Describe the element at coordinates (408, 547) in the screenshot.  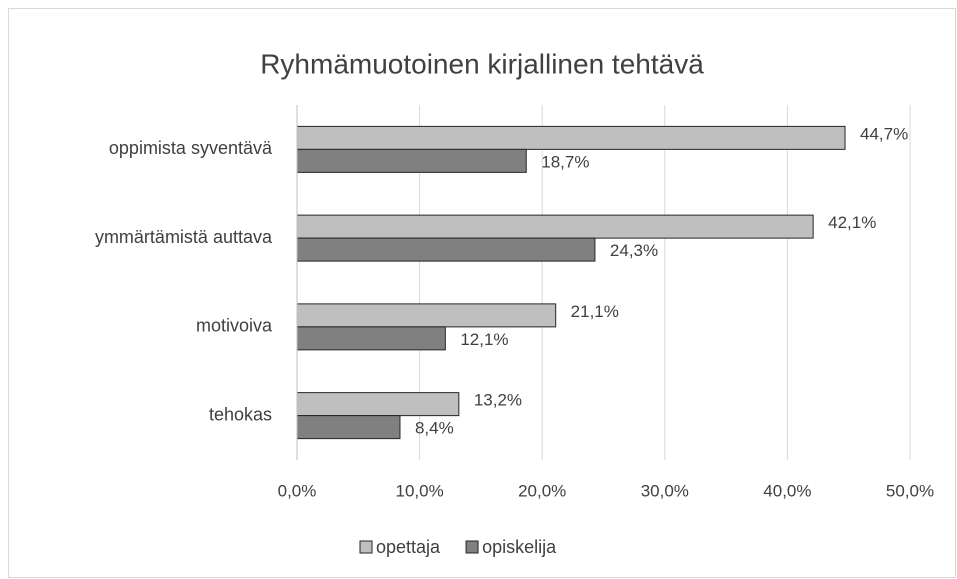
I see `legend-label: opettaja` at that location.